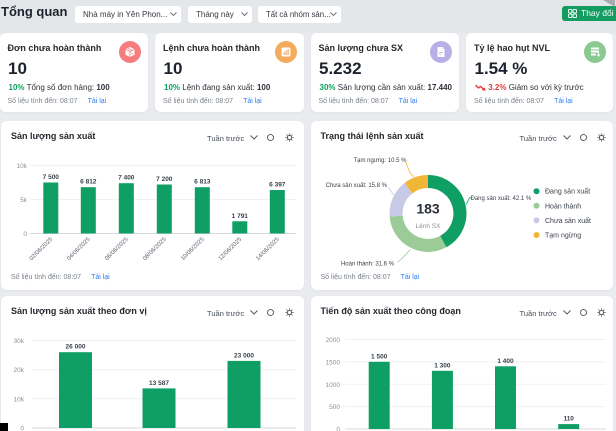  I want to click on svg-text: 04/06/2025, so click(79, 249).